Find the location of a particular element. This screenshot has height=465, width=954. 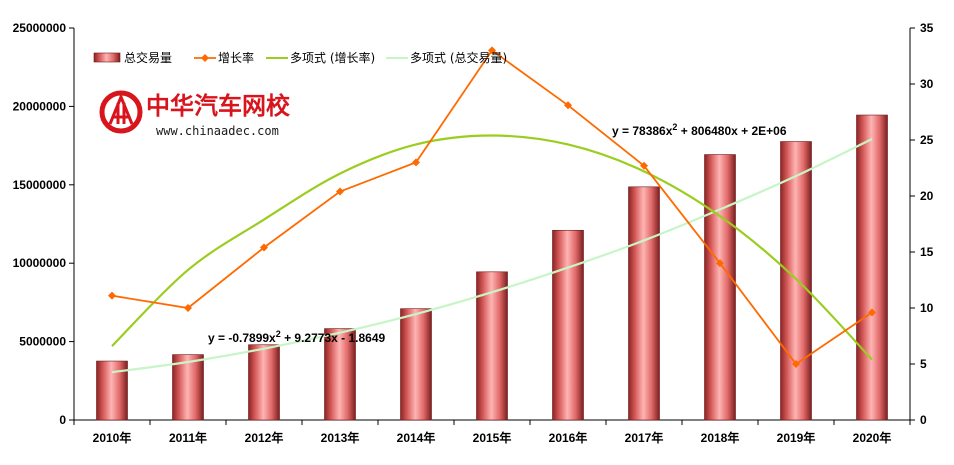

x-tick-label: 2012年 is located at coordinates (264, 437).